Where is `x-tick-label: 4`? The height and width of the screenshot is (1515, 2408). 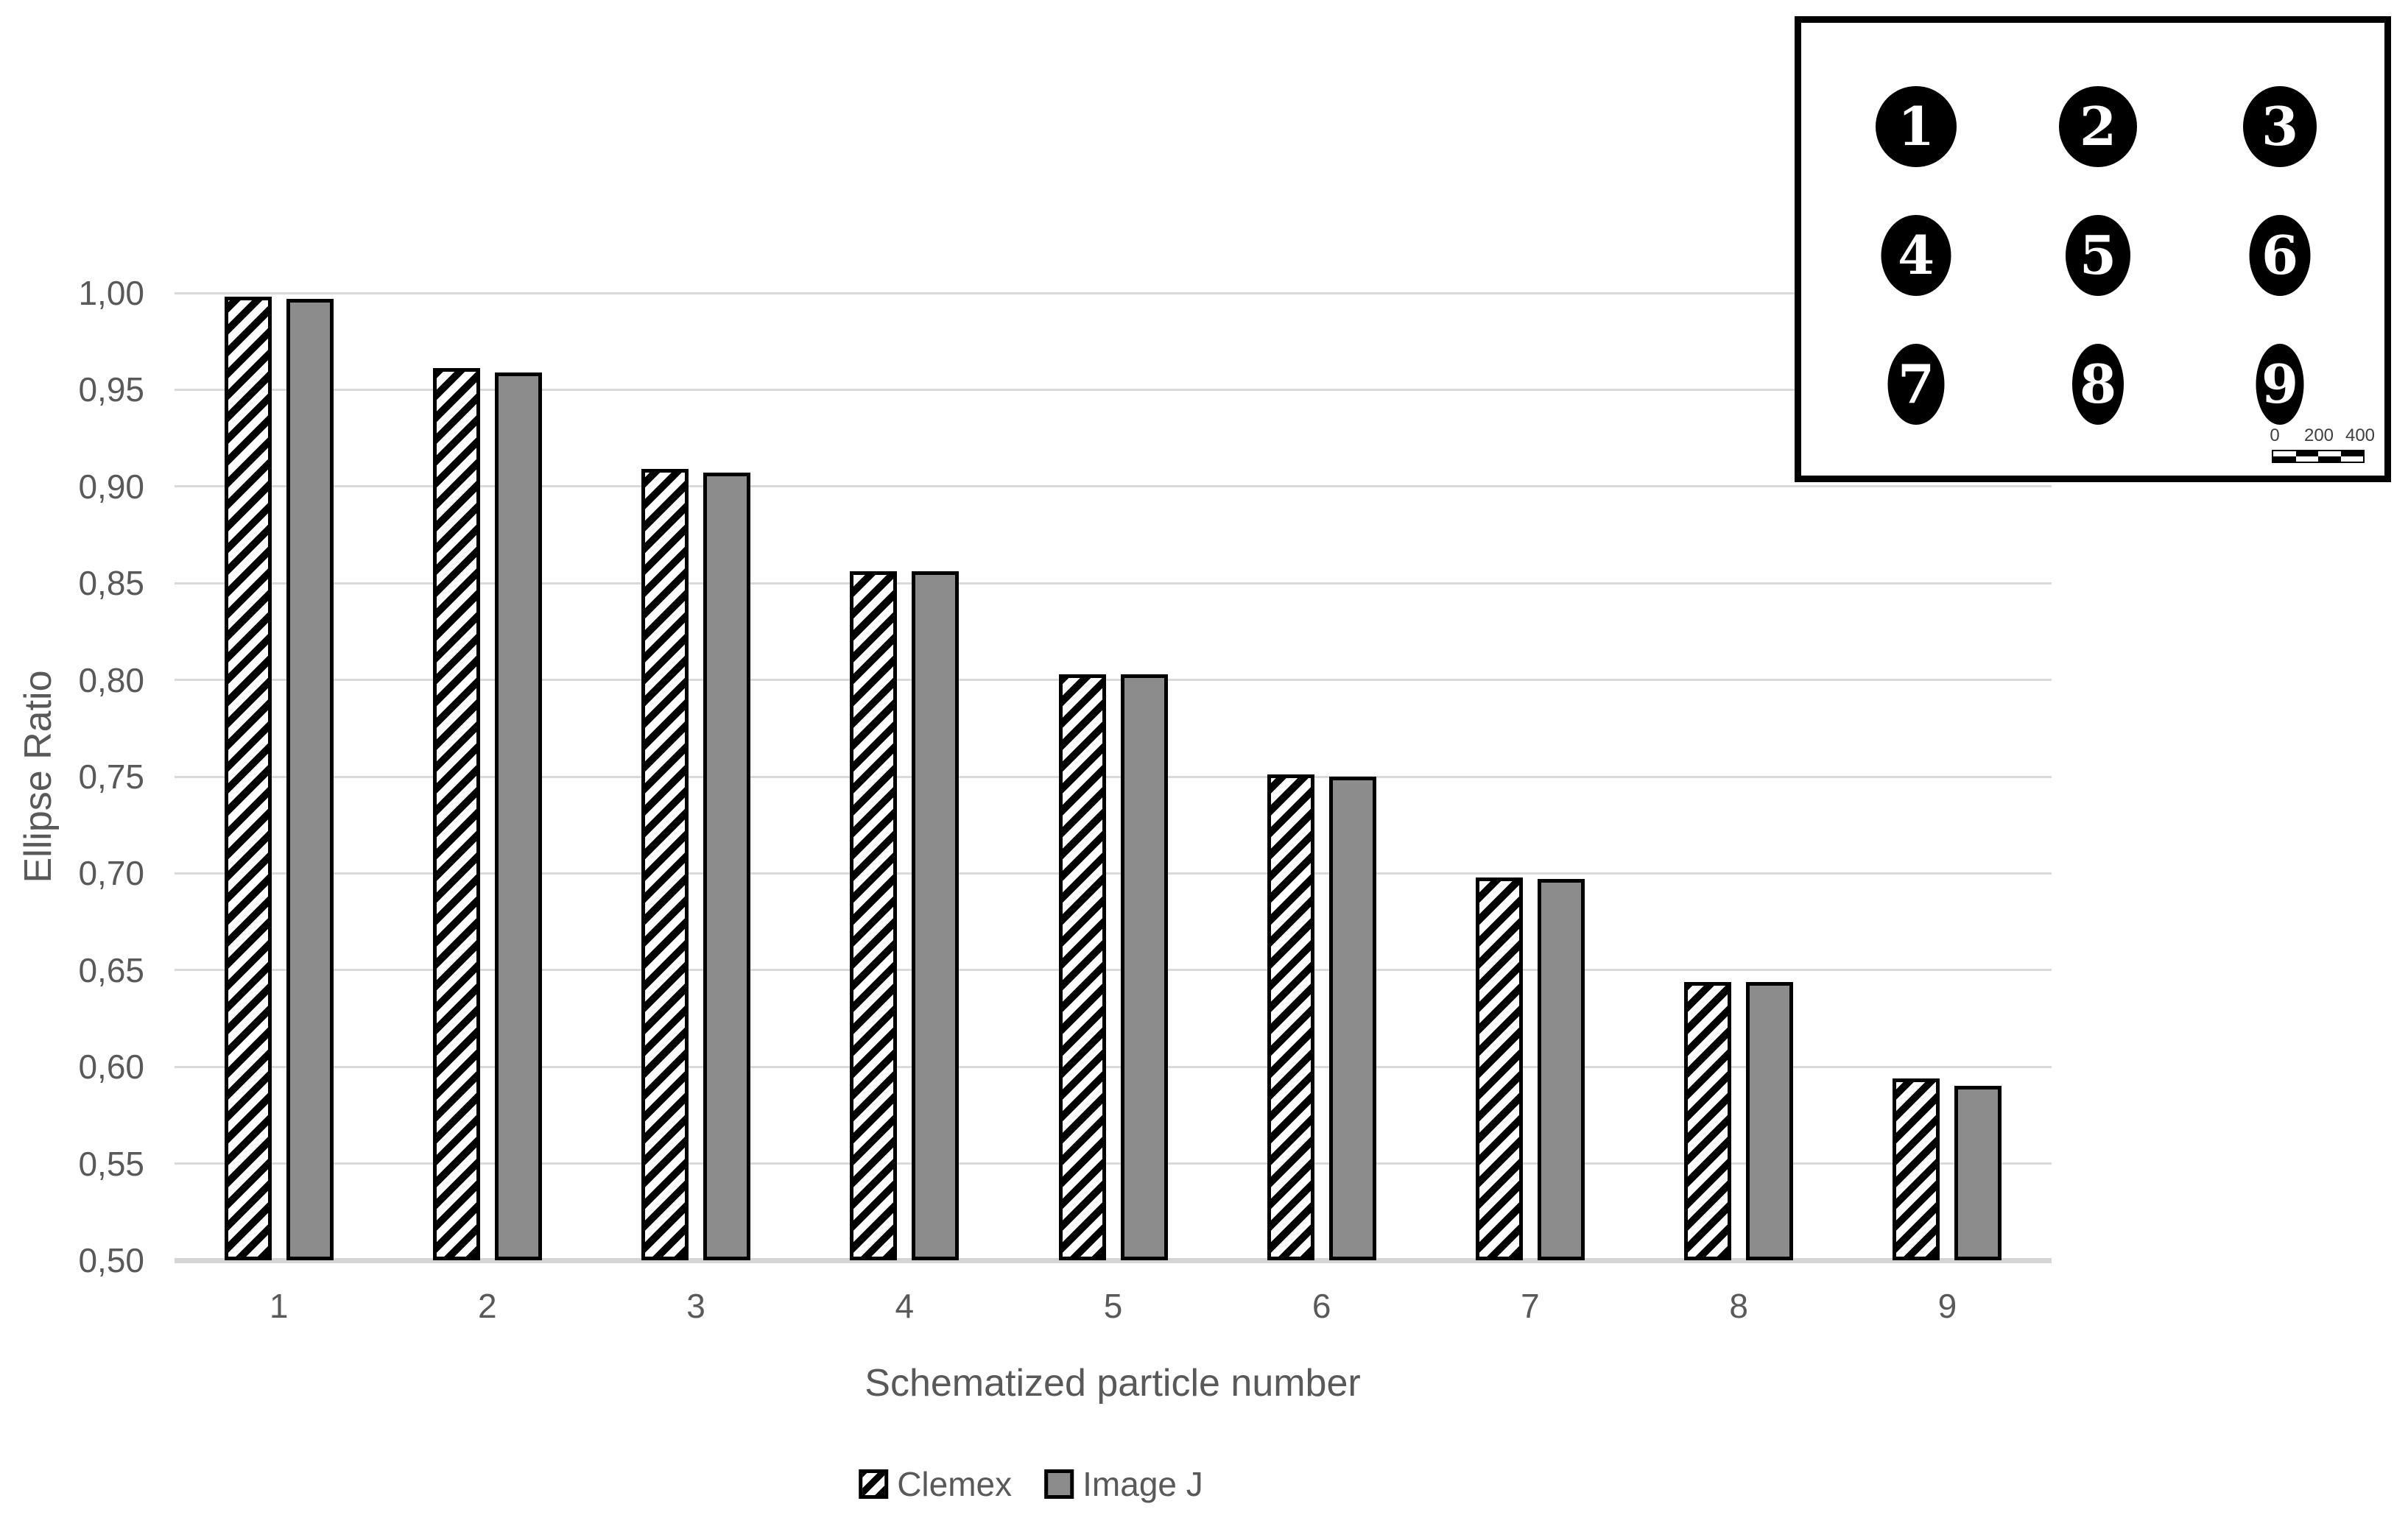
x-tick-label: 4 is located at coordinates (905, 1306).